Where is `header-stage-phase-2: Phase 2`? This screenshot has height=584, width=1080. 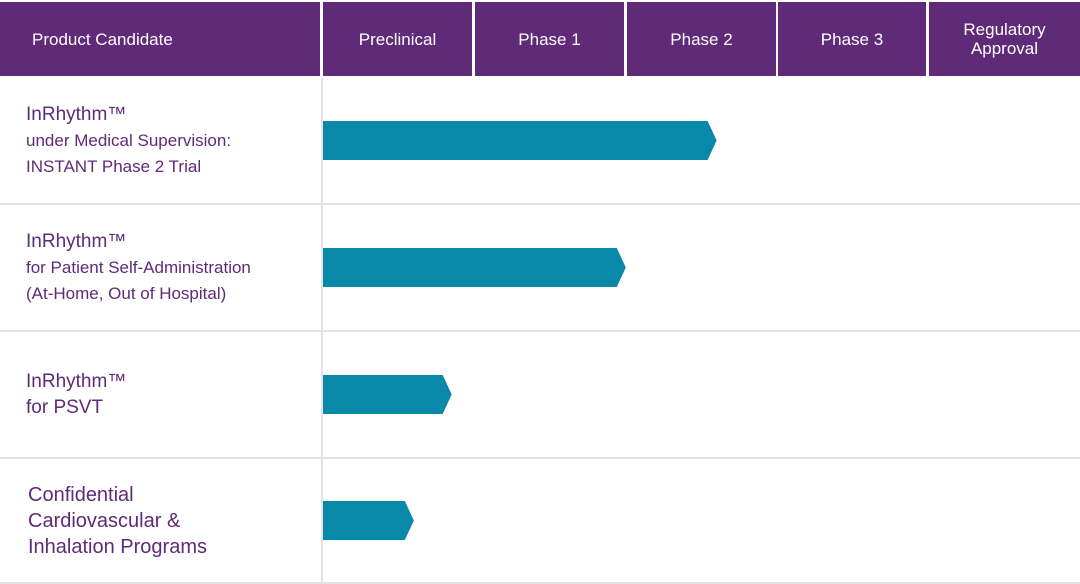
header-stage-phase-2: Phase 2 is located at coordinates (701, 39).